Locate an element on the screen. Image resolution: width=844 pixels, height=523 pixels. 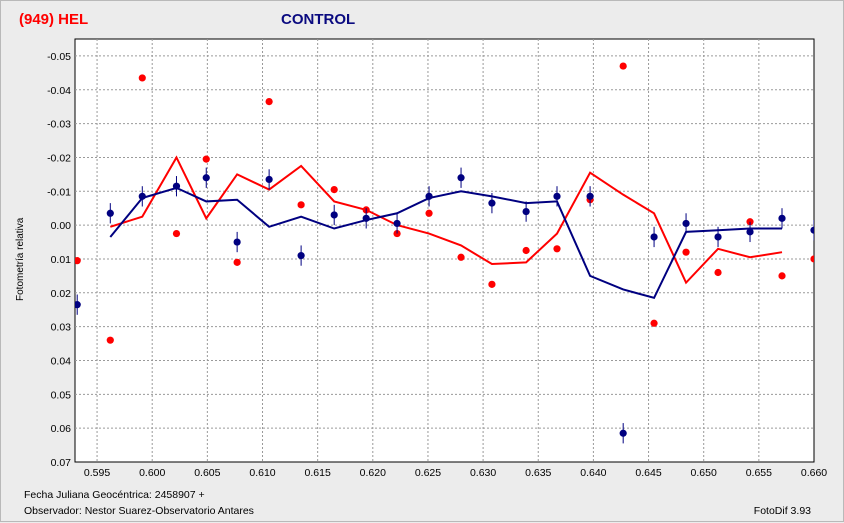
y-tick-label: -0.04 is located at coordinates (59, 91).